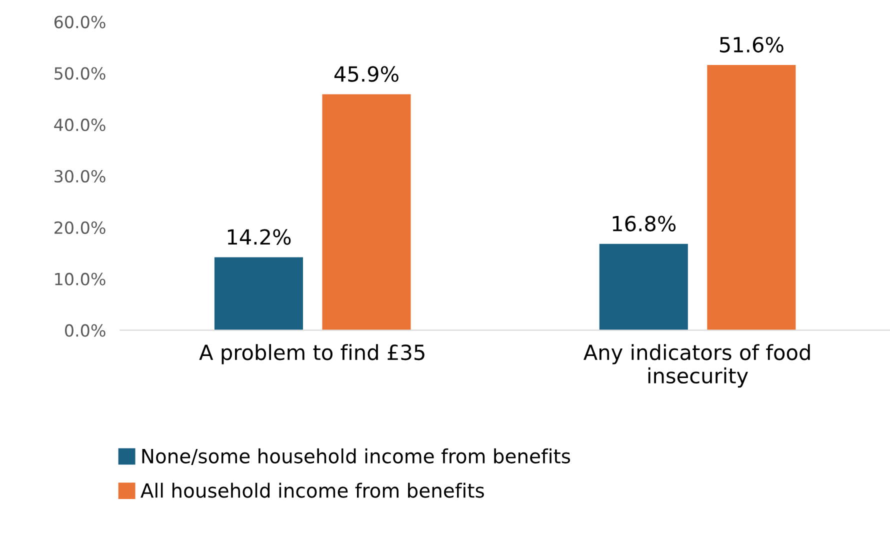 Image resolution: width=890 pixels, height=544 pixels. I want to click on data-label: 16.8%, so click(644, 224).